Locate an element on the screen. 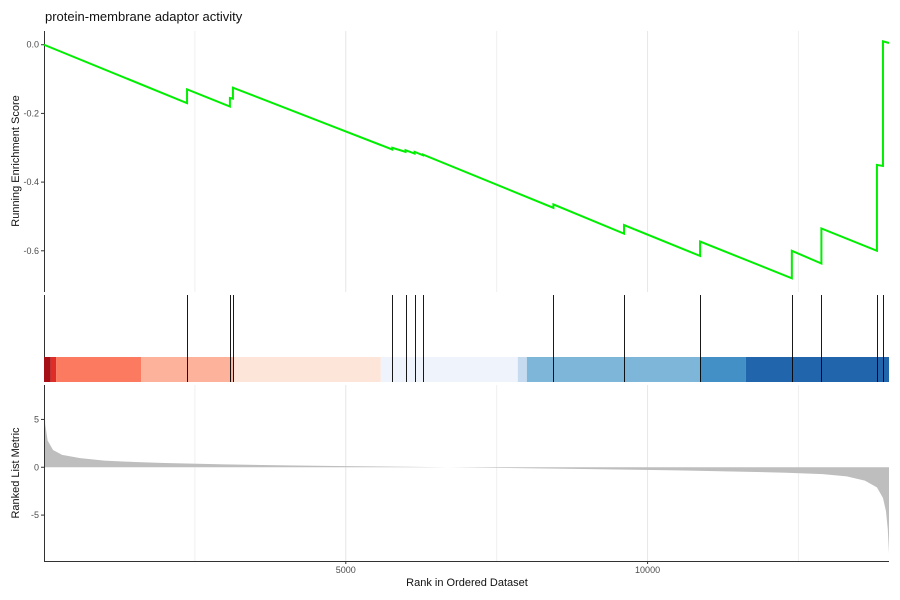 Image resolution: width=900 pixels, height=600 pixels. ranked-metric-y-tick-label-1: 0 is located at coordinates (36, 467).